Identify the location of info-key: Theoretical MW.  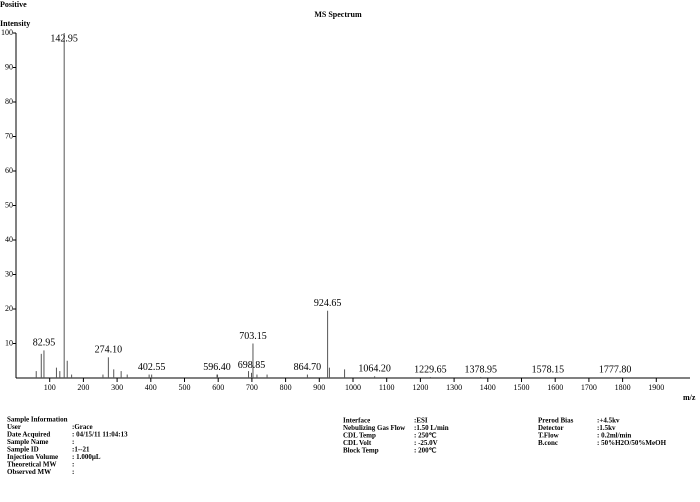
(31, 465).